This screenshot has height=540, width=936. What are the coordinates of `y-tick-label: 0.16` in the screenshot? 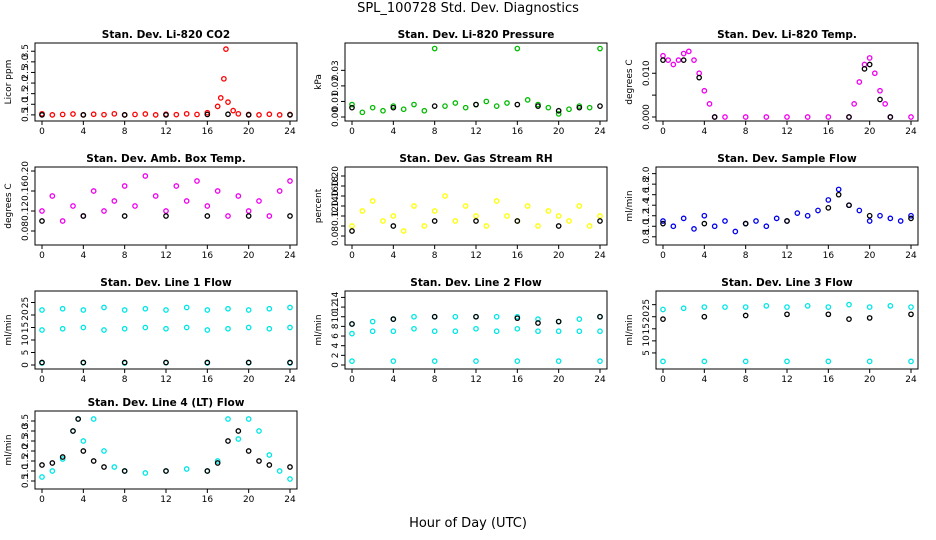 It's located at (336, 196).